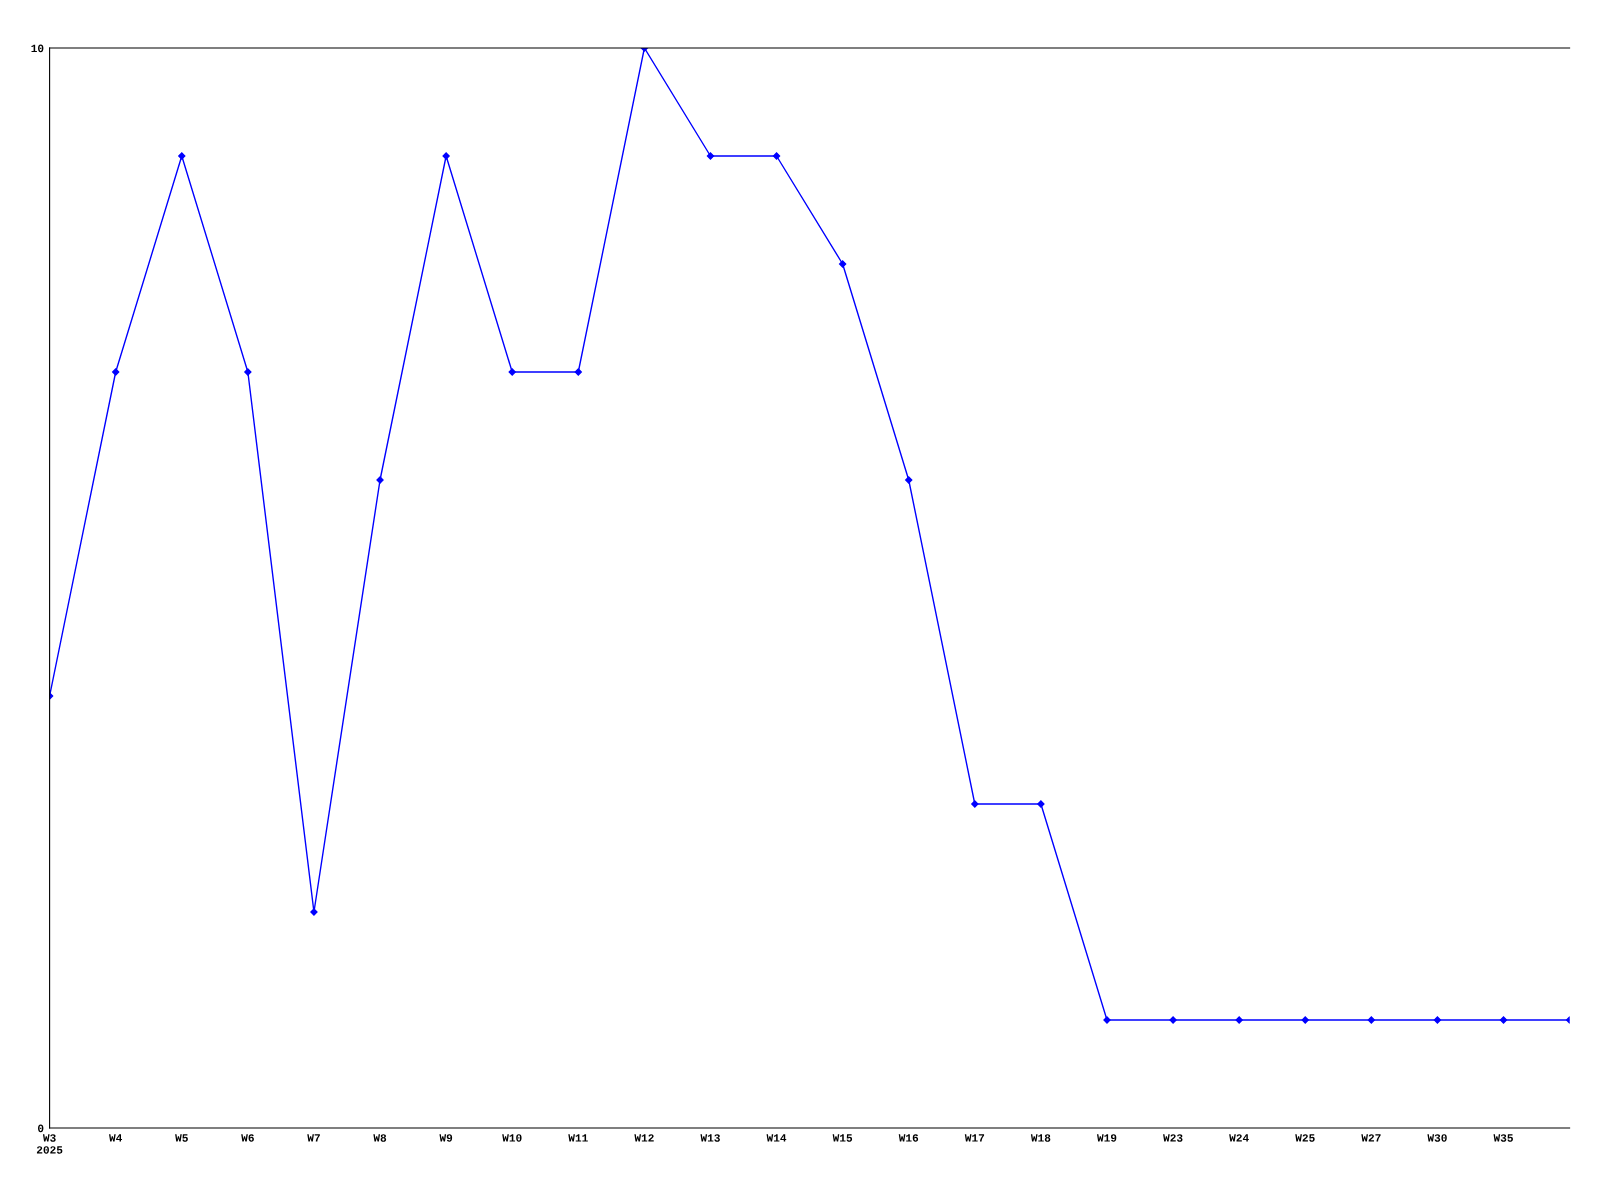  What do you see at coordinates (116, 1138) in the screenshot?
I see `x-tick-label: W4` at bounding box center [116, 1138].